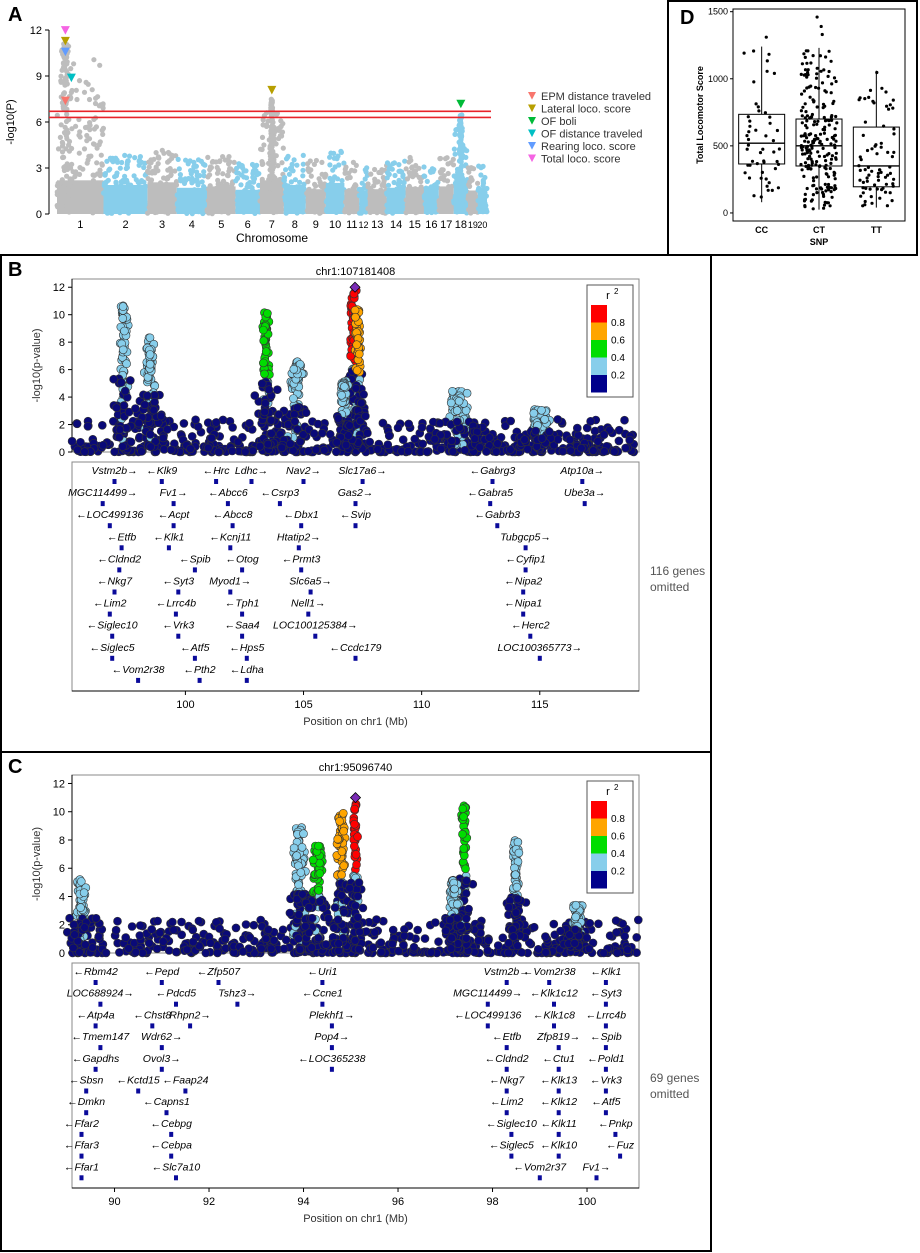 This screenshot has height=1253, width=920. Describe the element at coordinates (618, 358) in the screenshot. I see `r2-legend-label: 0.4` at that location.